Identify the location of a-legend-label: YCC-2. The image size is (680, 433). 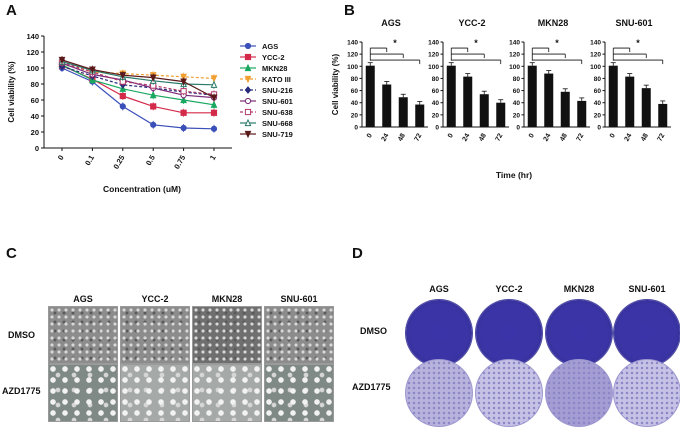
(273, 57).